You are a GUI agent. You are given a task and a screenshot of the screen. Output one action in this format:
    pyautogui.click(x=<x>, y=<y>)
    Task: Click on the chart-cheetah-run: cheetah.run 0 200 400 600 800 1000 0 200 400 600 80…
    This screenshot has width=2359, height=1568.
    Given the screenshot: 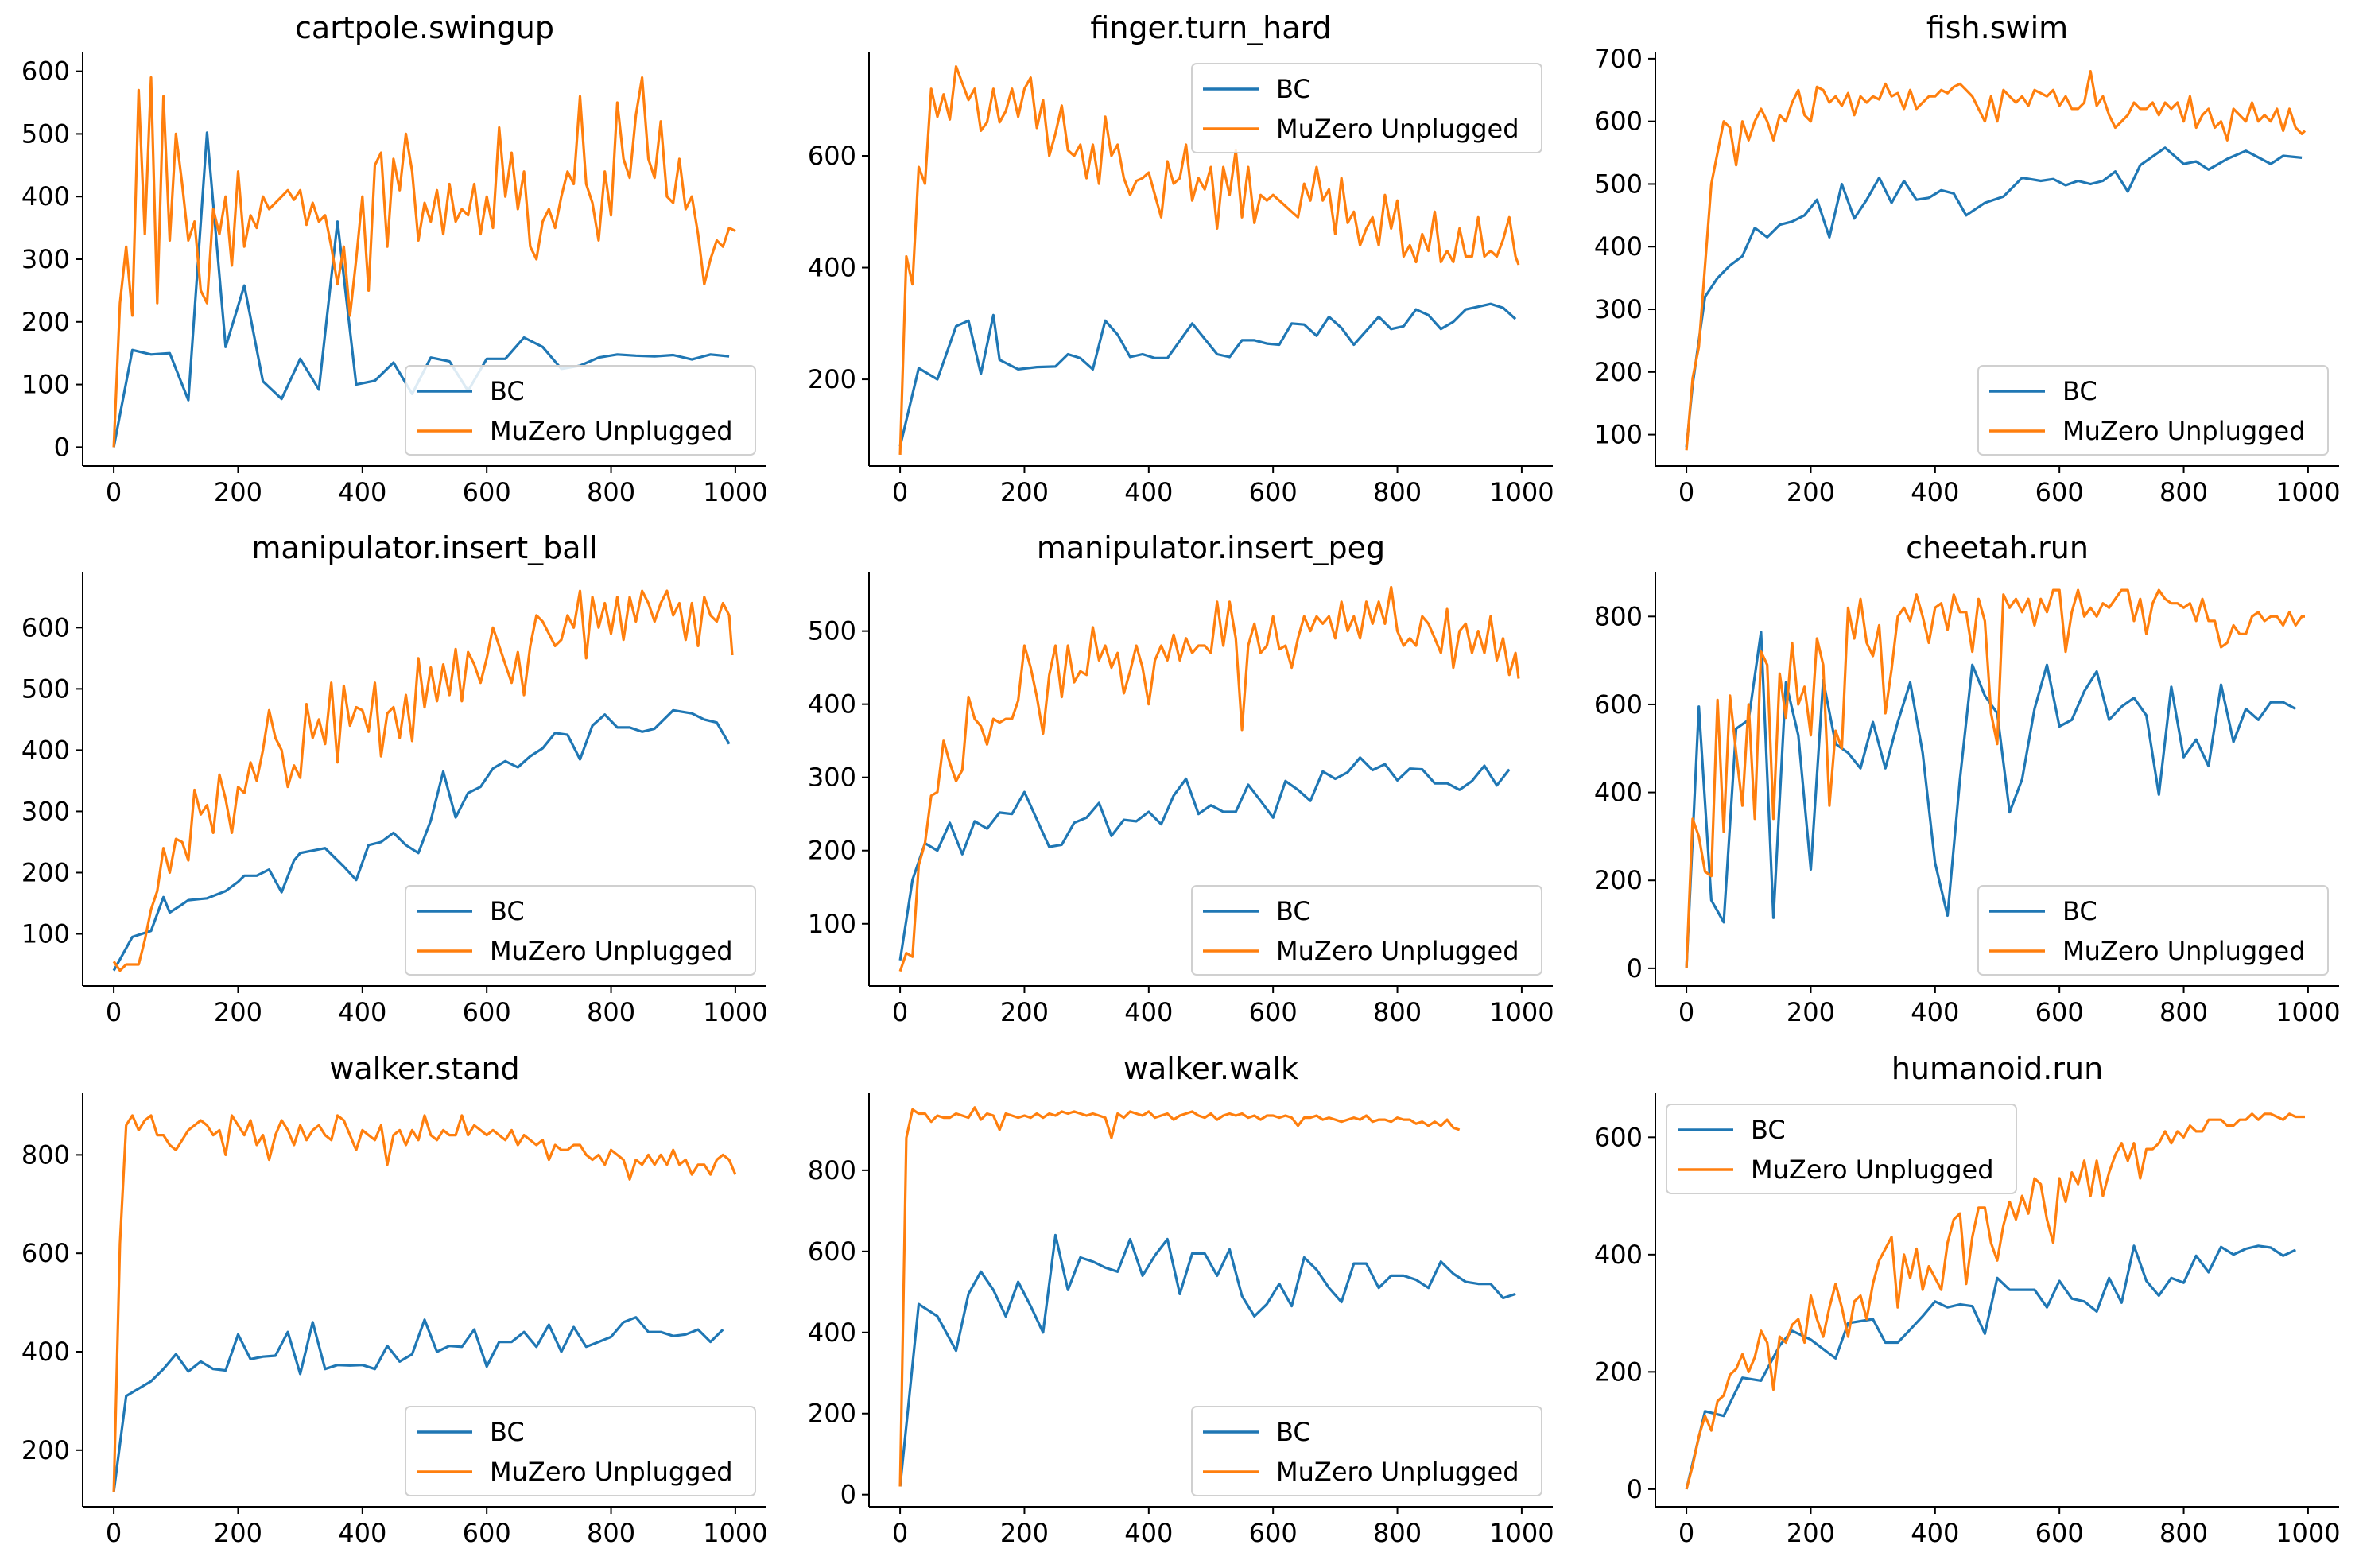 What is the action you would take?
    pyautogui.click(x=1967, y=778)
    